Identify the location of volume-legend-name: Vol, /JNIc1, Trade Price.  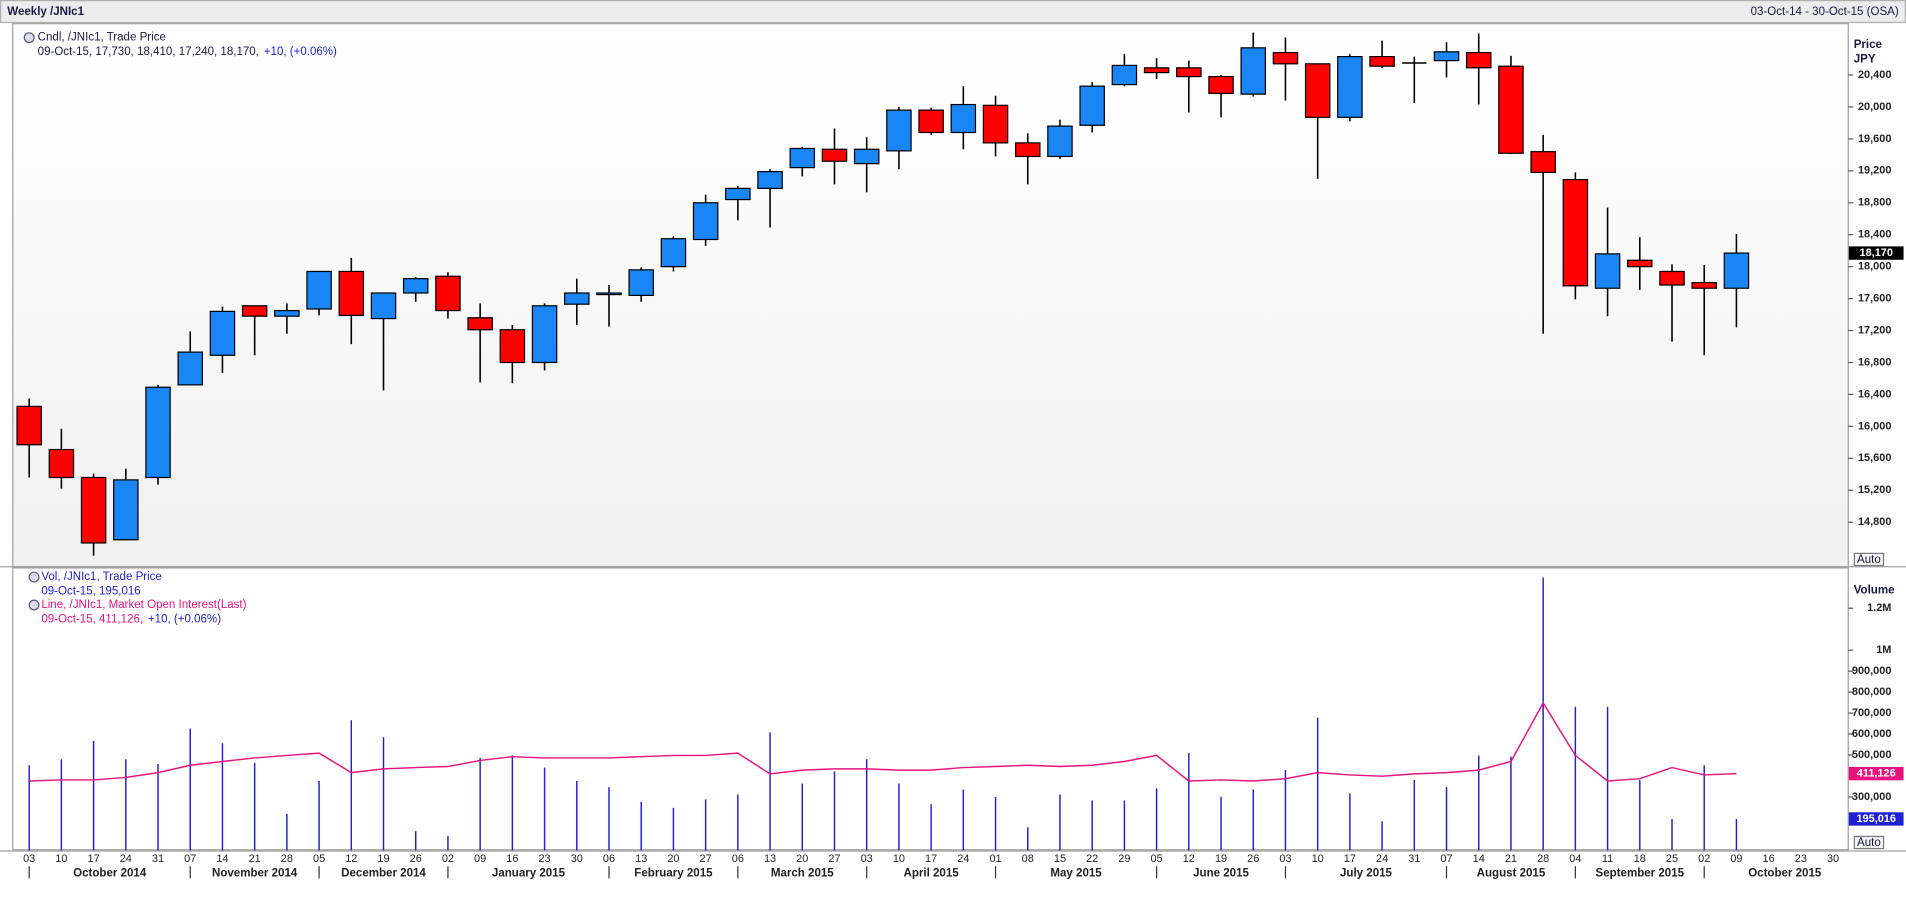
(101, 577).